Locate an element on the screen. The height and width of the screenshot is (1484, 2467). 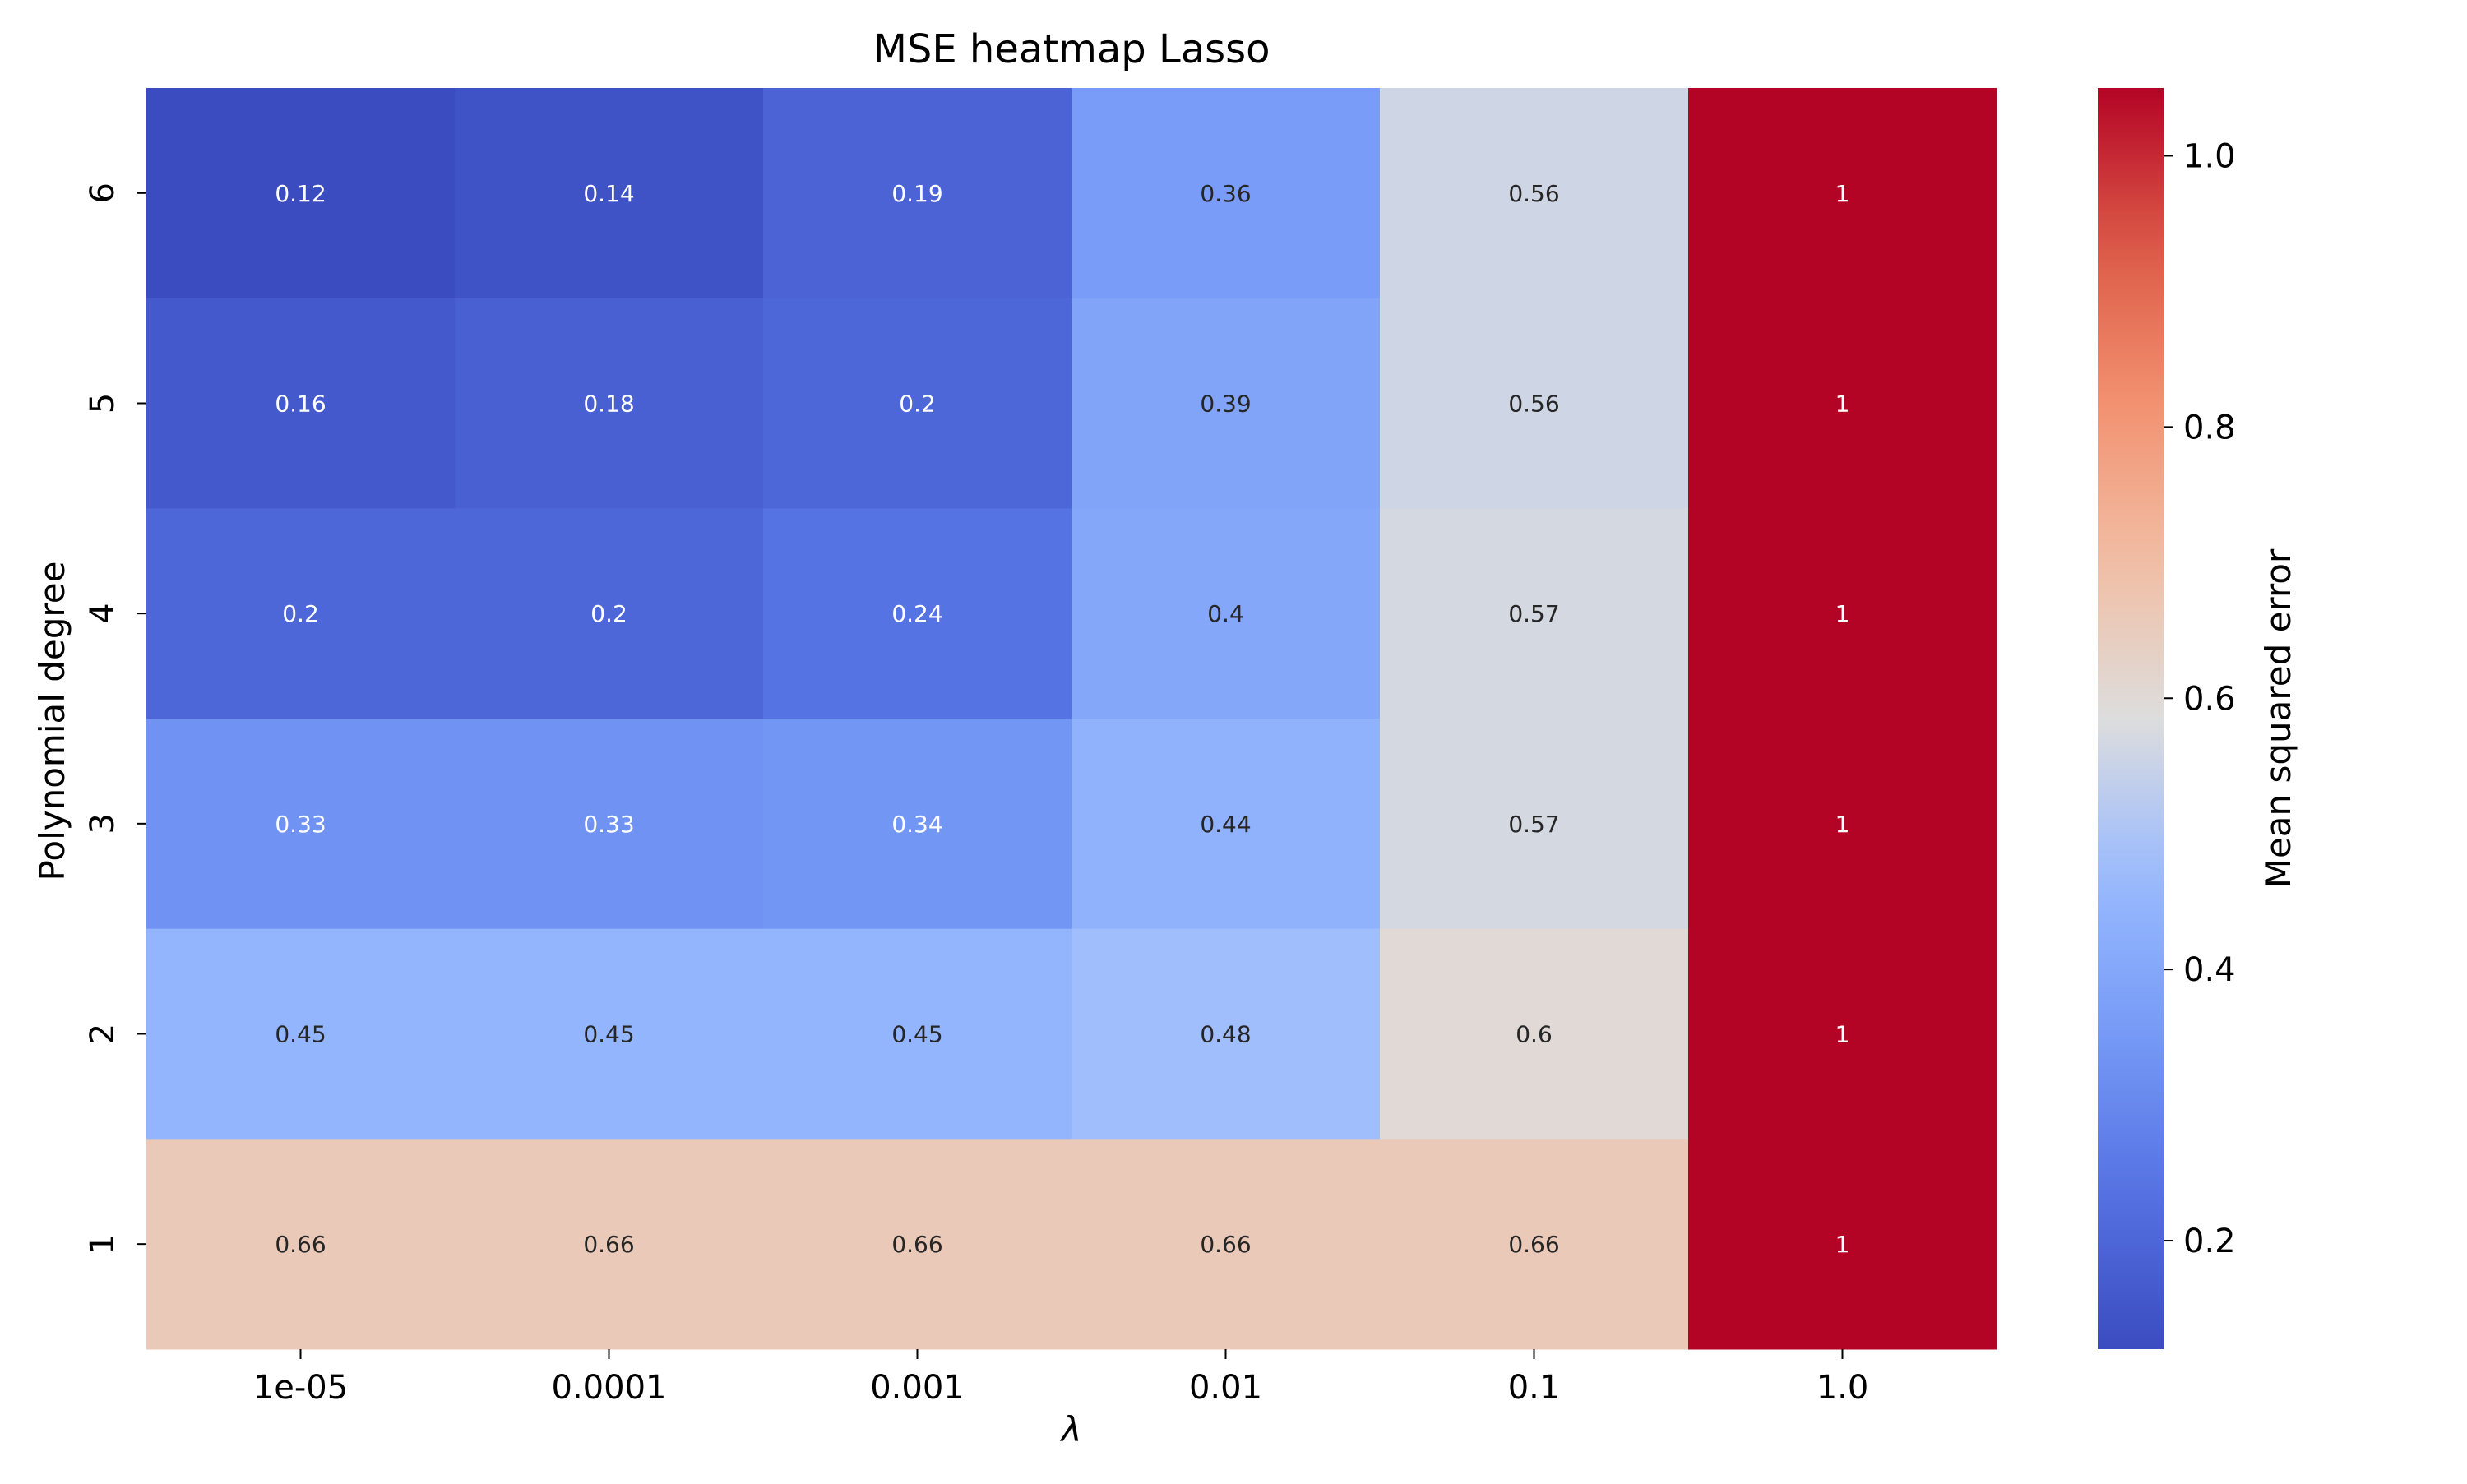
cell-annotation: 0.24 is located at coordinates (917, 614).